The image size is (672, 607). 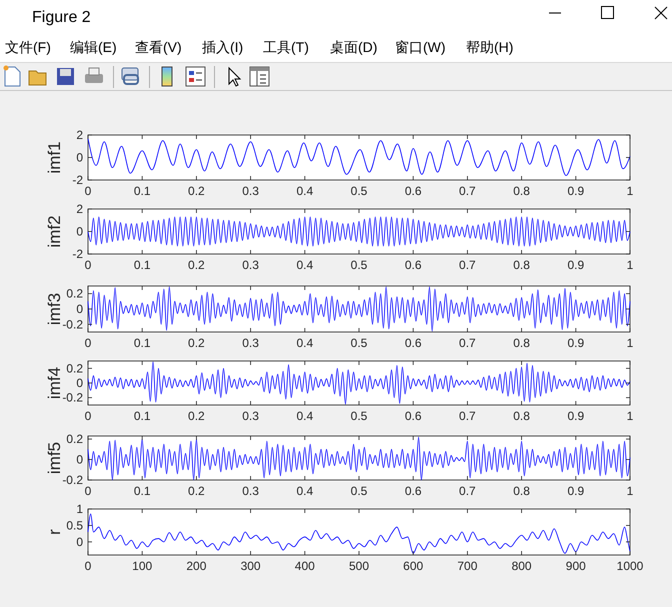 What do you see at coordinates (142, 566) in the screenshot?
I see `x-tick-label: 100` at bounding box center [142, 566].